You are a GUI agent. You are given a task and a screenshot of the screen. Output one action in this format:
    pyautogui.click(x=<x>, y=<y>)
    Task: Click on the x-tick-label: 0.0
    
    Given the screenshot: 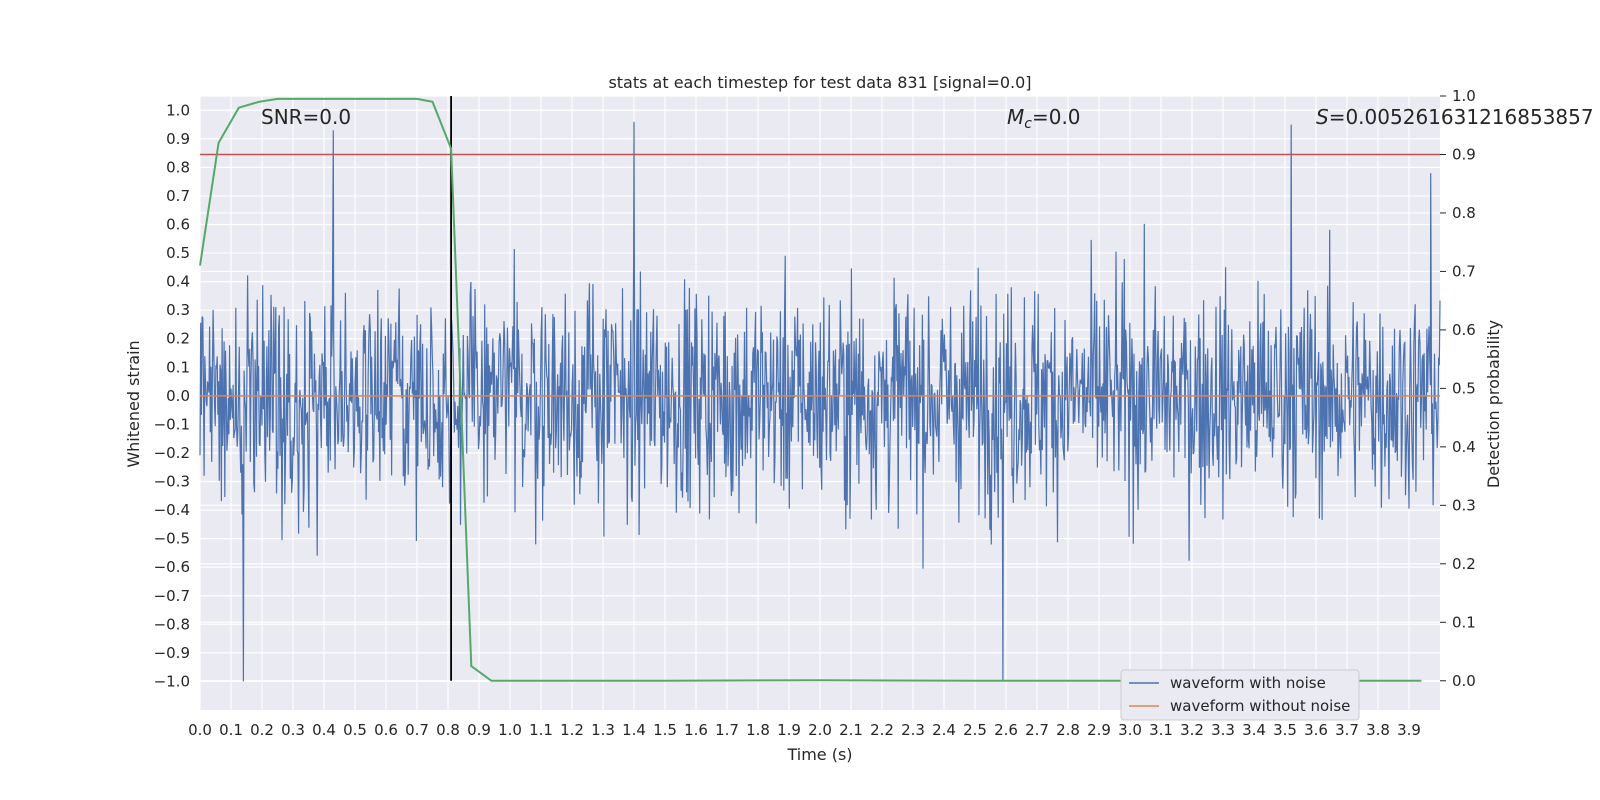 What is the action you would take?
    pyautogui.click(x=200, y=730)
    